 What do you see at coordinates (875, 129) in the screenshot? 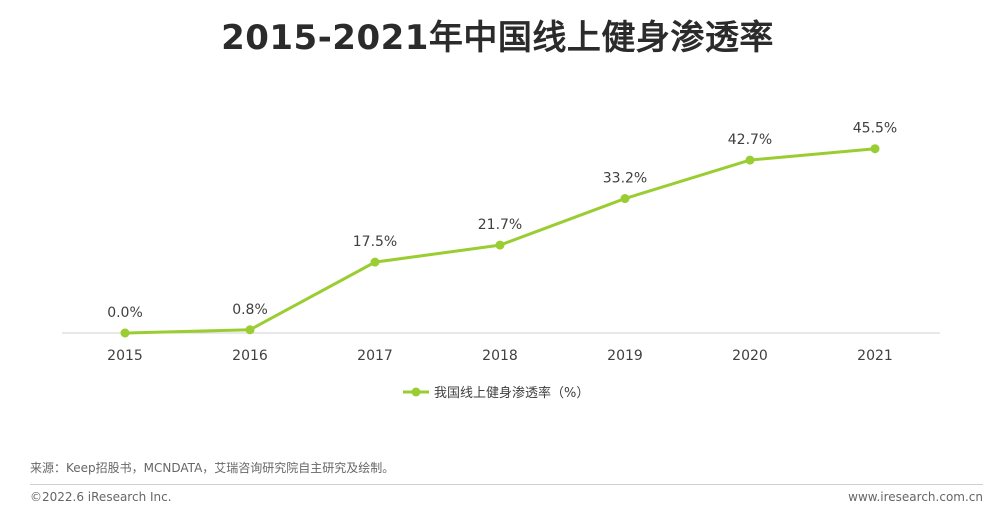
I see `data-label: 45.5%` at bounding box center [875, 129].